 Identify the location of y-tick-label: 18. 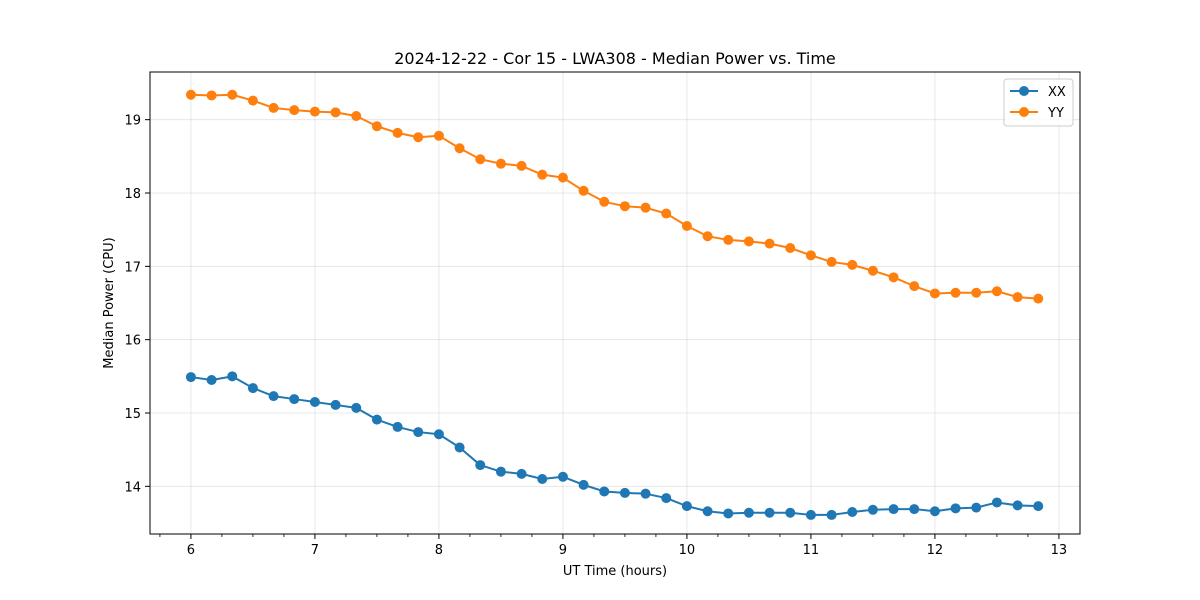
(132, 194).